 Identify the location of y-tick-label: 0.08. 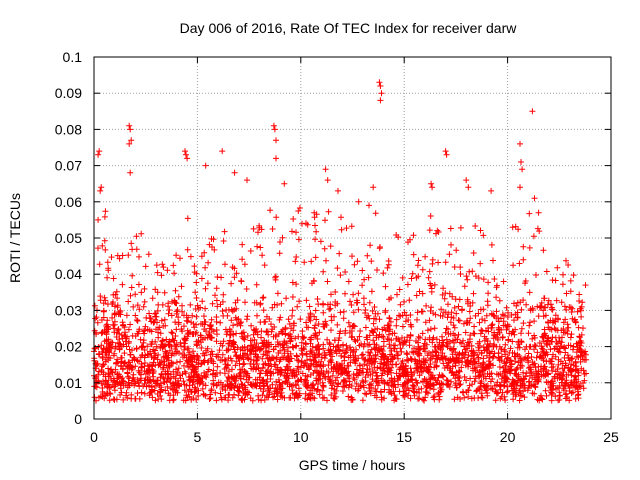
(68, 129).